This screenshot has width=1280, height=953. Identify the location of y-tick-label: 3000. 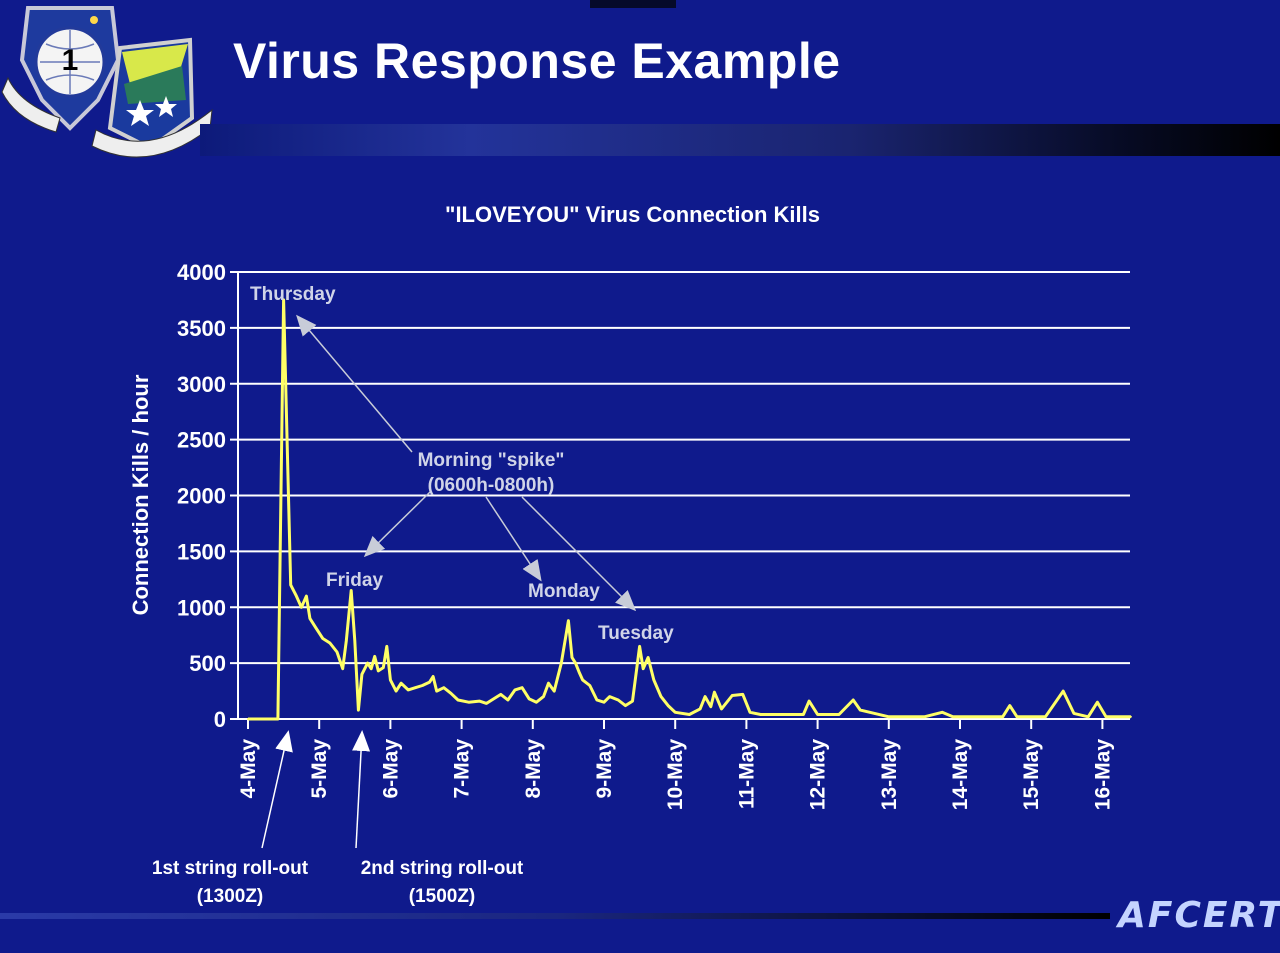
(201, 384).